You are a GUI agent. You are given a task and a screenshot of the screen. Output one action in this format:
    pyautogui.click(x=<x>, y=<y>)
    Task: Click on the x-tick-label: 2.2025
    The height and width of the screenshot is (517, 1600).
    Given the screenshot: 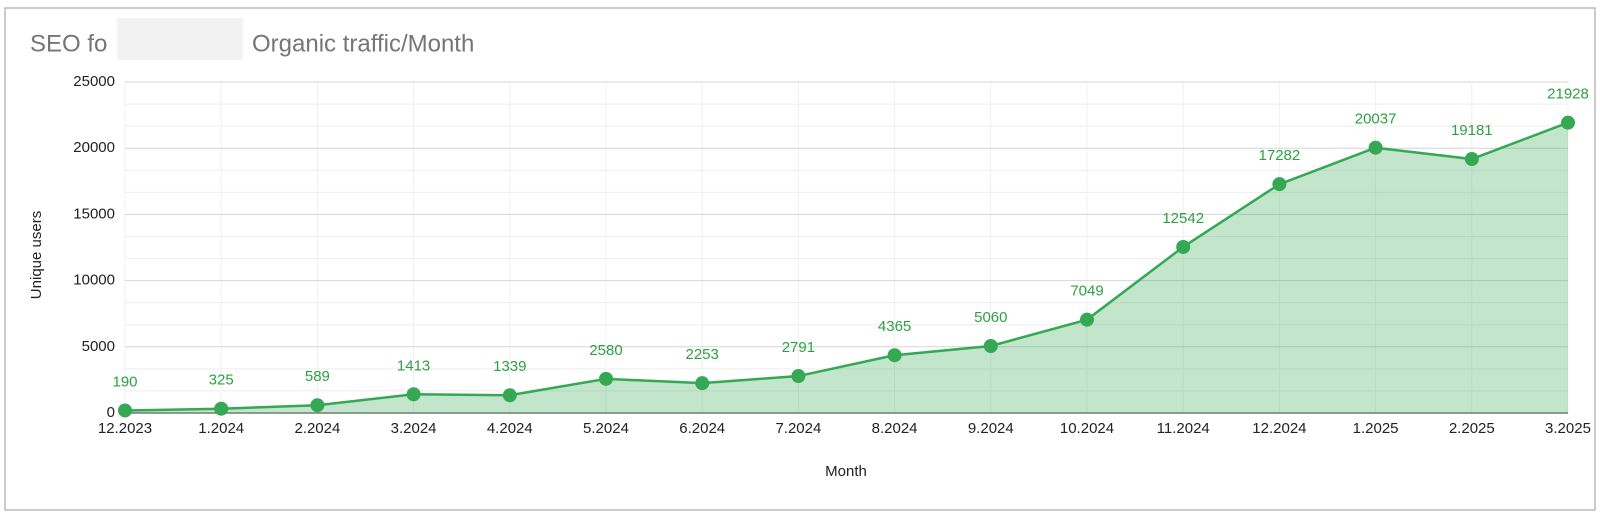 What is the action you would take?
    pyautogui.click(x=1472, y=428)
    